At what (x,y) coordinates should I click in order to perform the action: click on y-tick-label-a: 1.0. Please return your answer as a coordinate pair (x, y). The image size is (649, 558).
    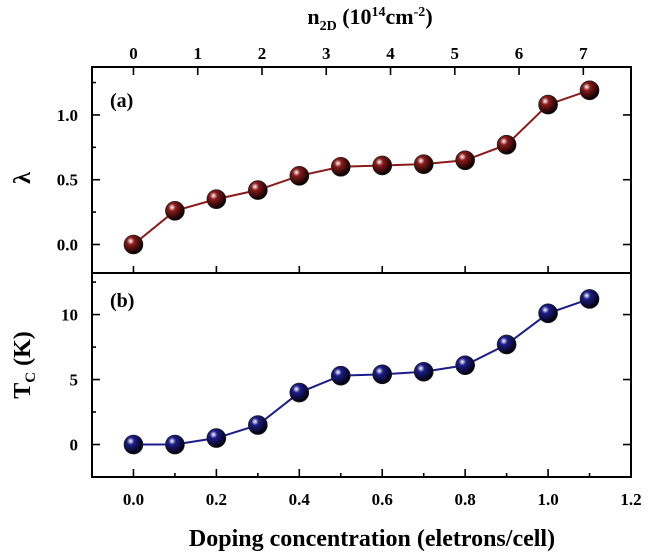
    Looking at the image, I should click on (67, 115).